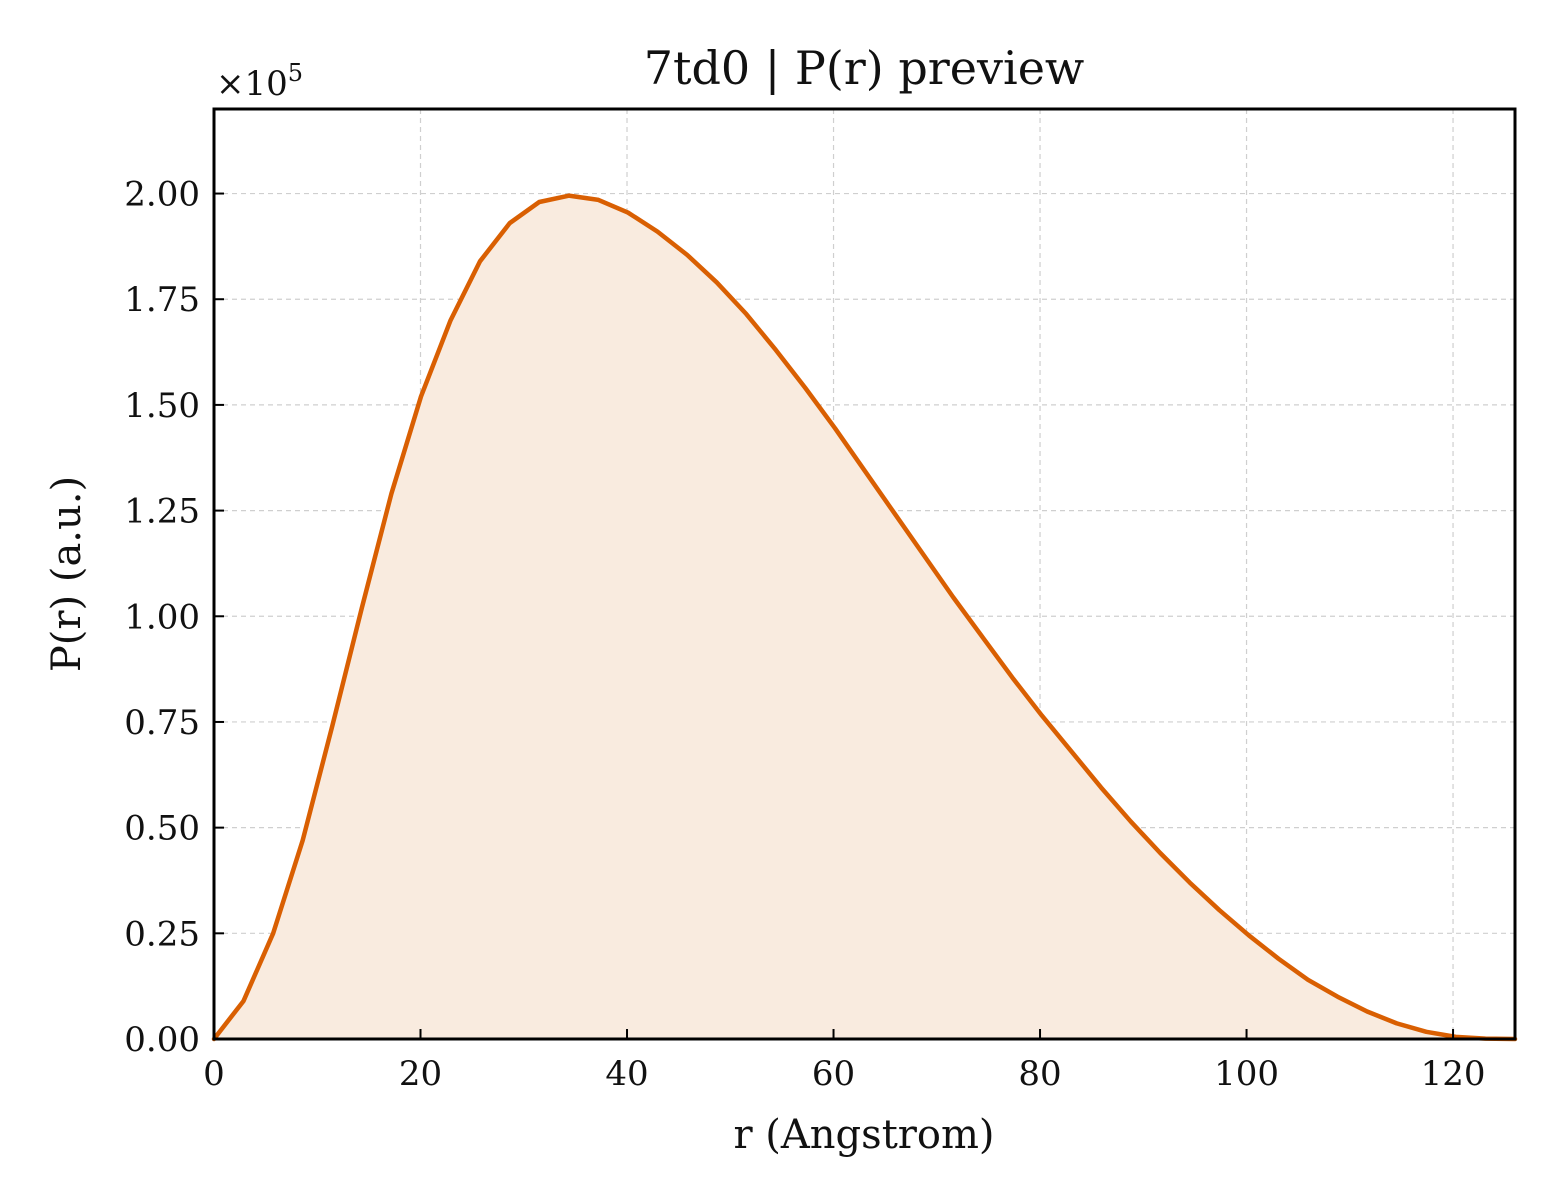  Describe the element at coordinates (252, 84) in the screenshot. I see `y-scale-base: ×10` at that location.